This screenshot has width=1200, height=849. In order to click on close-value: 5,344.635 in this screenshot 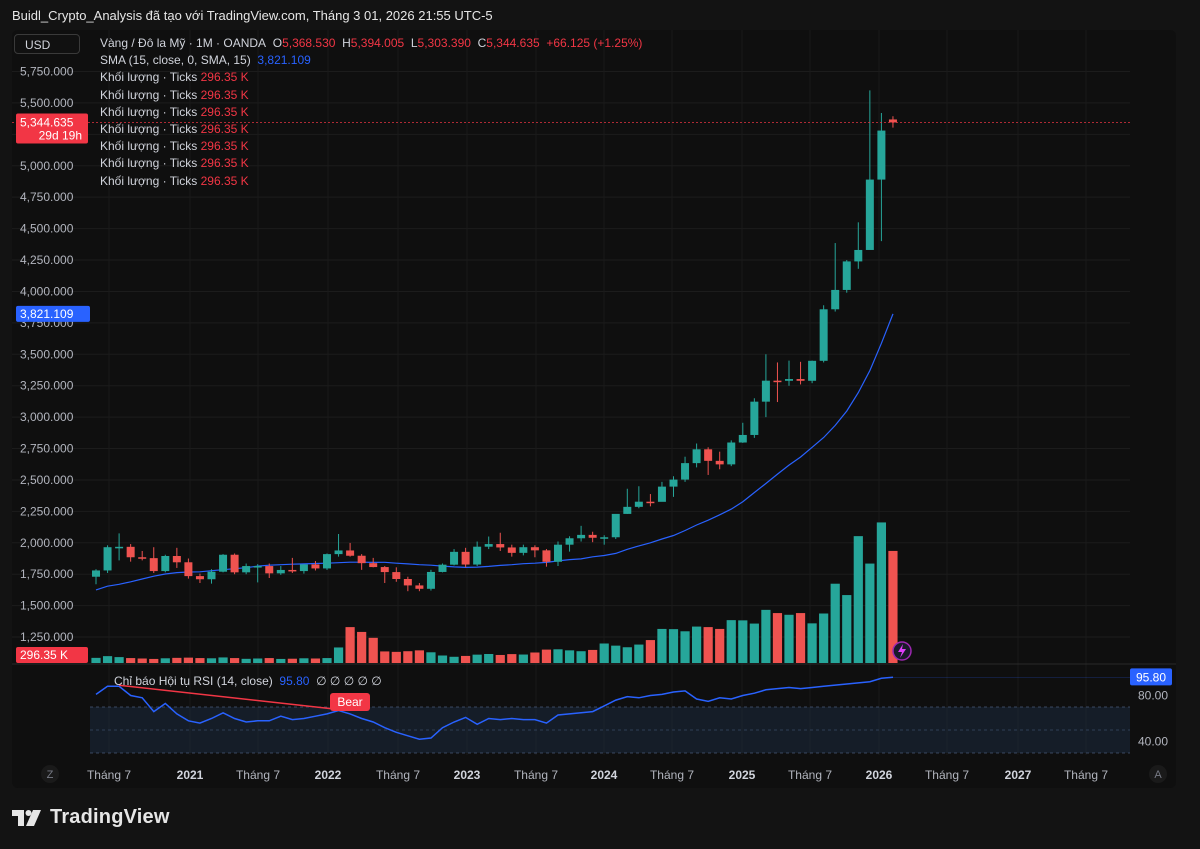, I will do `click(513, 43)`.